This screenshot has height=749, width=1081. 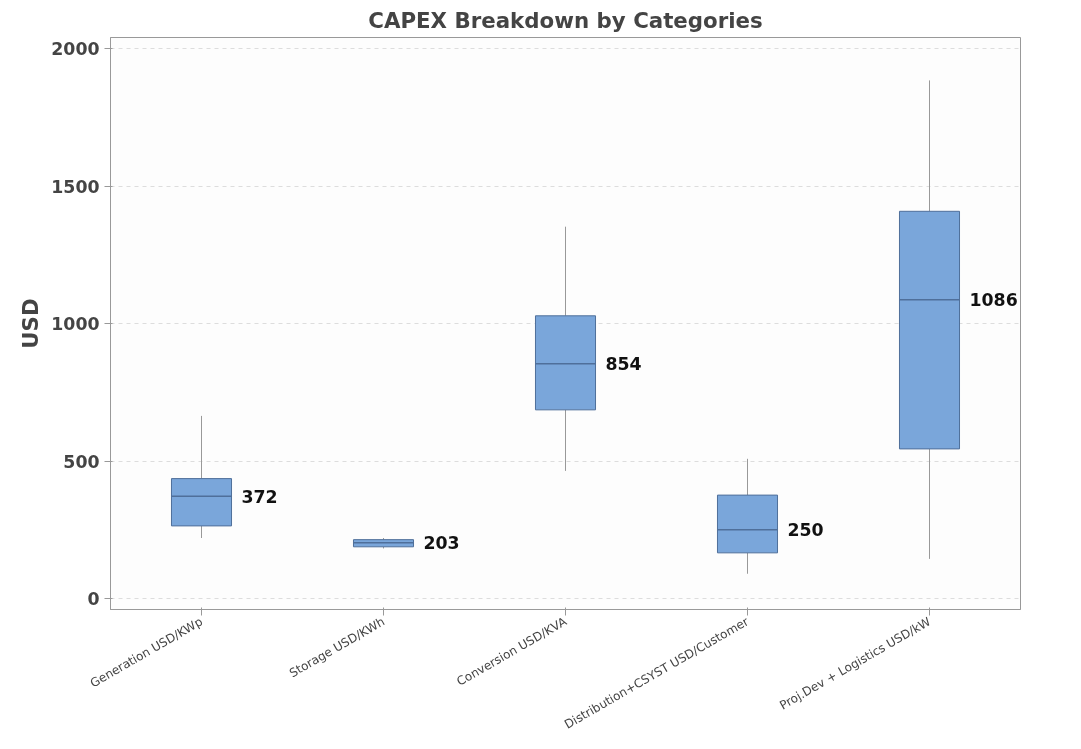 What do you see at coordinates (565, 20) in the screenshot?
I see `chart-title: CAPEX Breakdown by Categories` at bounding box center [565, 20].